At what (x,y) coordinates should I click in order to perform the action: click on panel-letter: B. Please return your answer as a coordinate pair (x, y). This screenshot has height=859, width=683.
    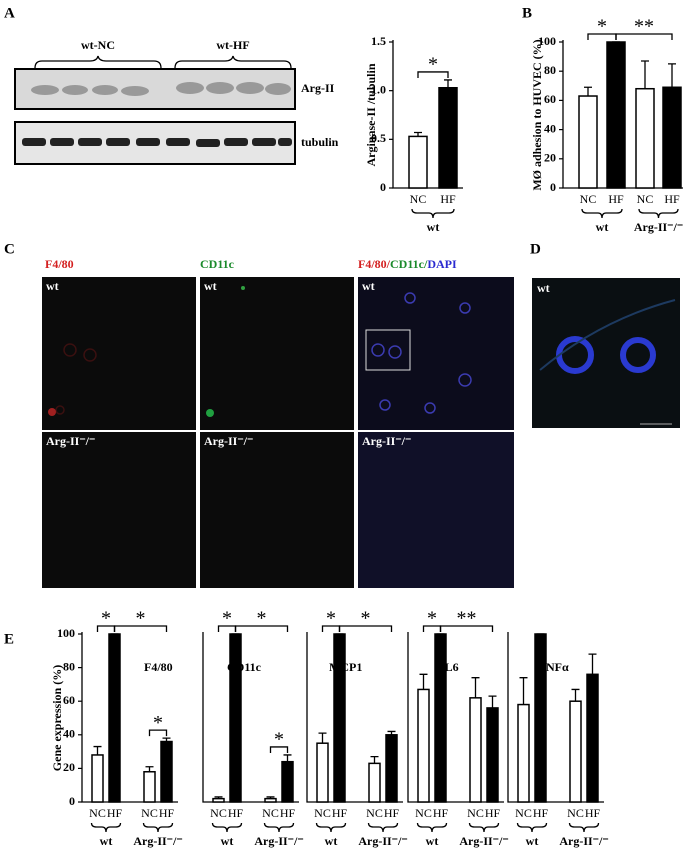
    Looking at the image, I should click on (527, 13).